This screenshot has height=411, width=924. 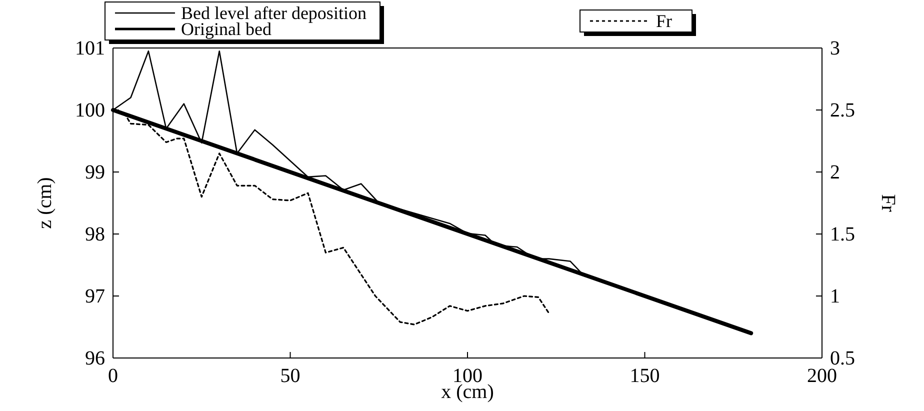 I want to click on x-tick-label: 50, so click(x=290, y=376).